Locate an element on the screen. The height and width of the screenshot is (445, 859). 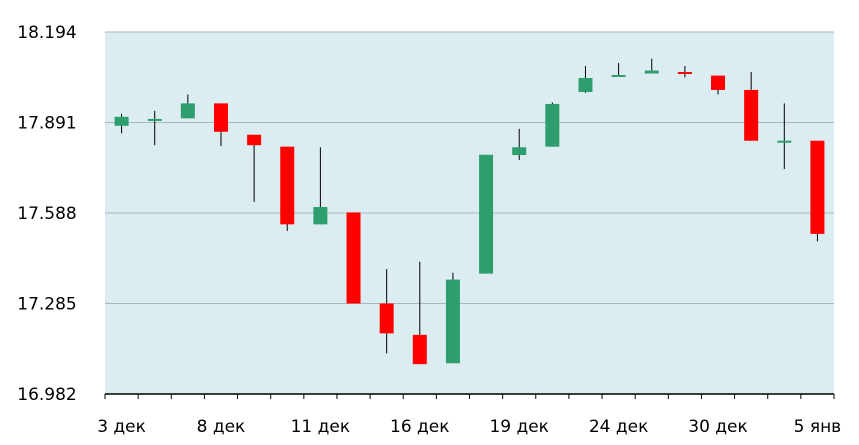
y-tick-label: 16.982 is located at coordinates (46, 395).